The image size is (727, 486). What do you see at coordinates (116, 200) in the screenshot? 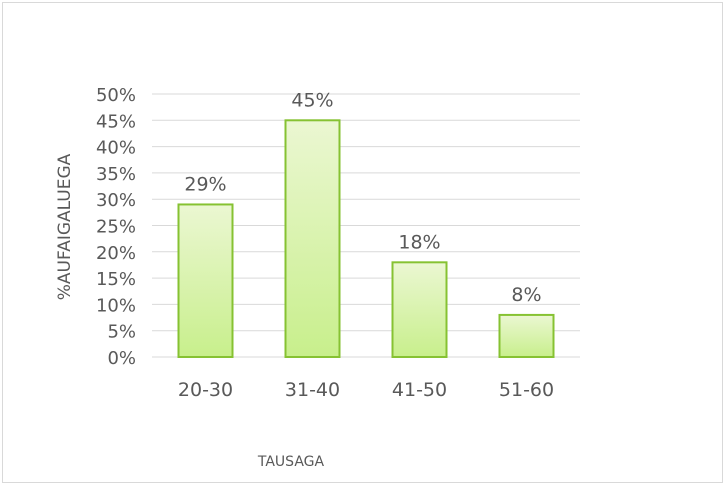
I see `y-tick-label: 30%` at bounding box center [116, 200].